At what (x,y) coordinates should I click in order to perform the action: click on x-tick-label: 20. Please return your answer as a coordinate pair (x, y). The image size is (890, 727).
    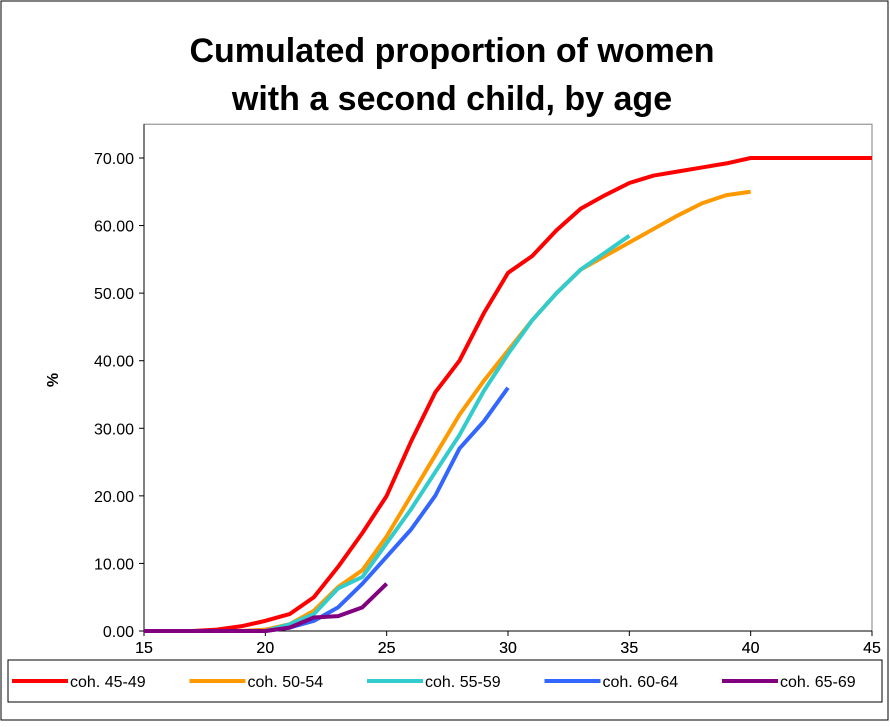
    Looking at the image, I should click on (265, 648).